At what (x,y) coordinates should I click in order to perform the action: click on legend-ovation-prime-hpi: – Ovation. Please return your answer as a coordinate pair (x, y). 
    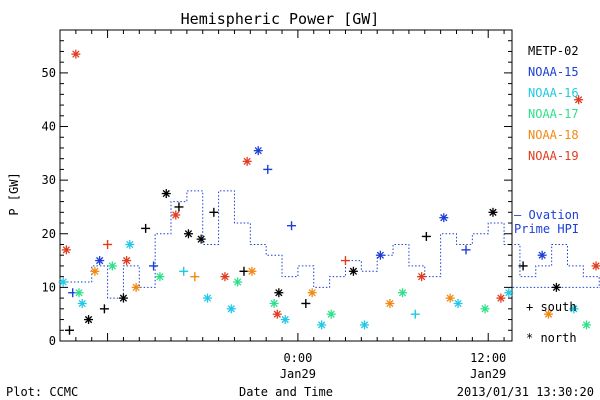
    Looking at the image, I should click on (546, 215).